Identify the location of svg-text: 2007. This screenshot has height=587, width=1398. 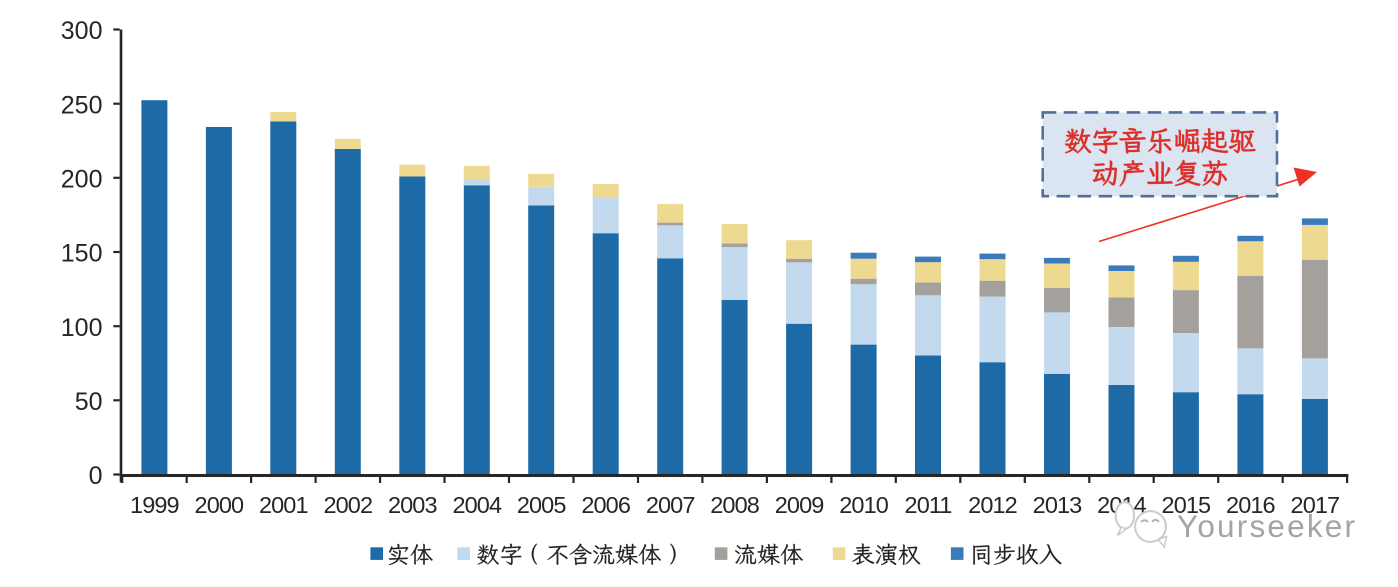
(670, 505).